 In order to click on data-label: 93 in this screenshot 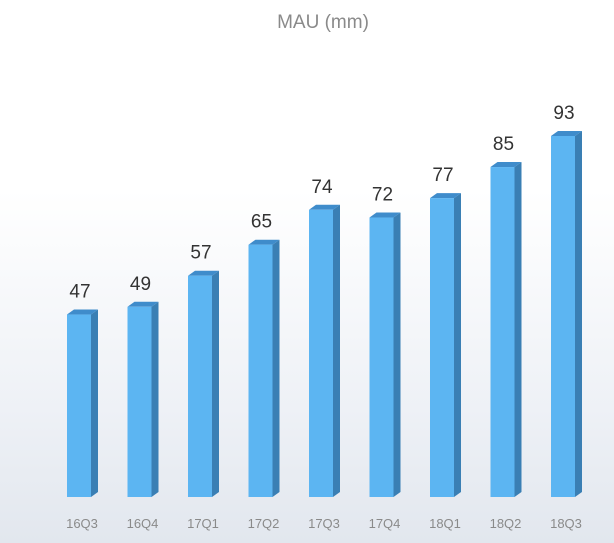, I will do `click(563, 113)`.